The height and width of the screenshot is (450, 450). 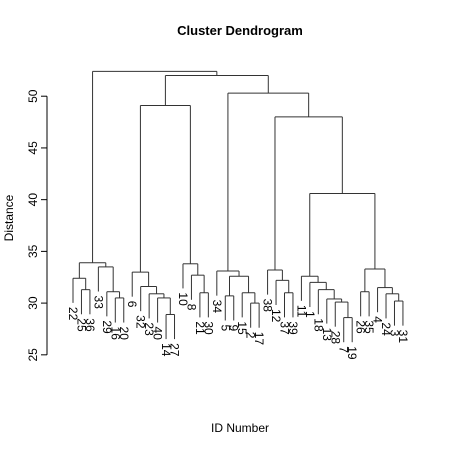 I want to click on leaf-label: 3, so click(x=394, y=333).